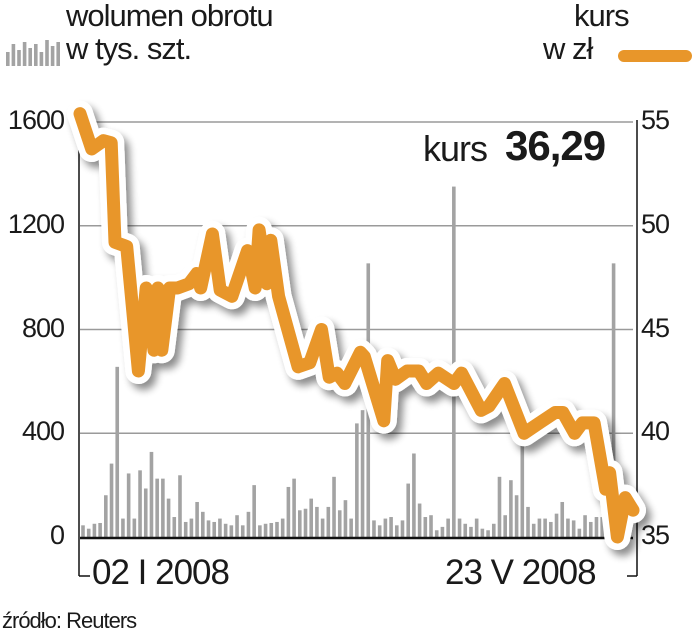 This screenshot has width=696, height=640. I want to click on right-tick-label: 35, so click(655, 535).